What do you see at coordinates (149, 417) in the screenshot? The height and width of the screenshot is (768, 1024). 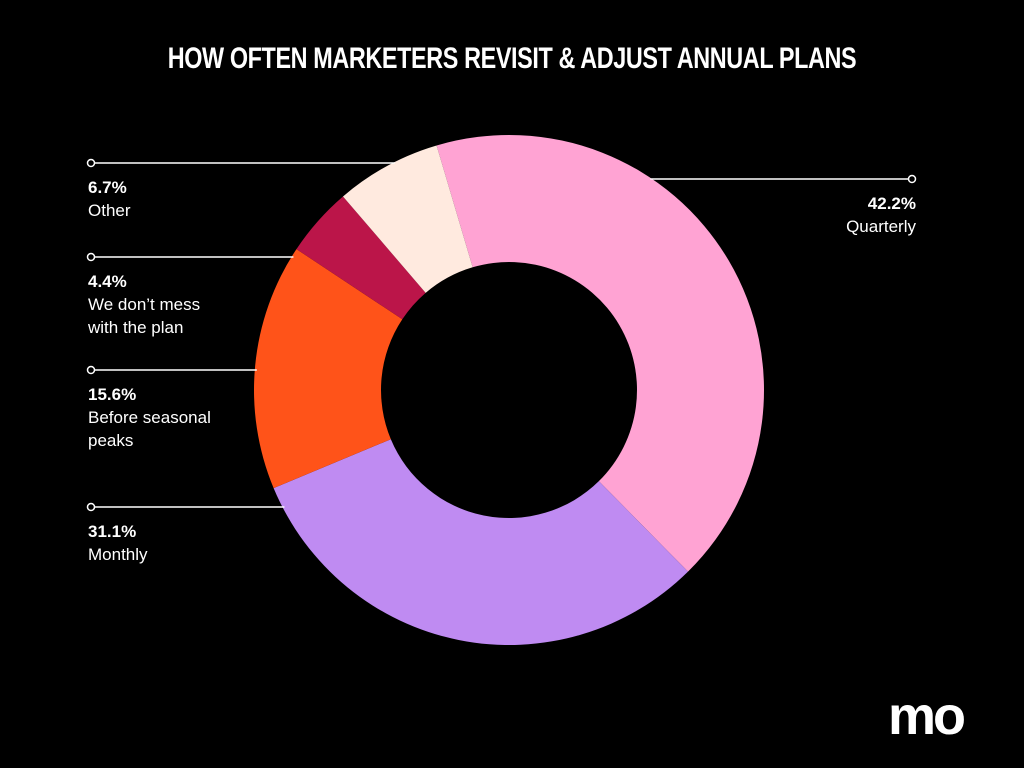 I see `category-label-before-seasonal-peaks-line-1: Before seasonal` at bounding box center [149, 417].